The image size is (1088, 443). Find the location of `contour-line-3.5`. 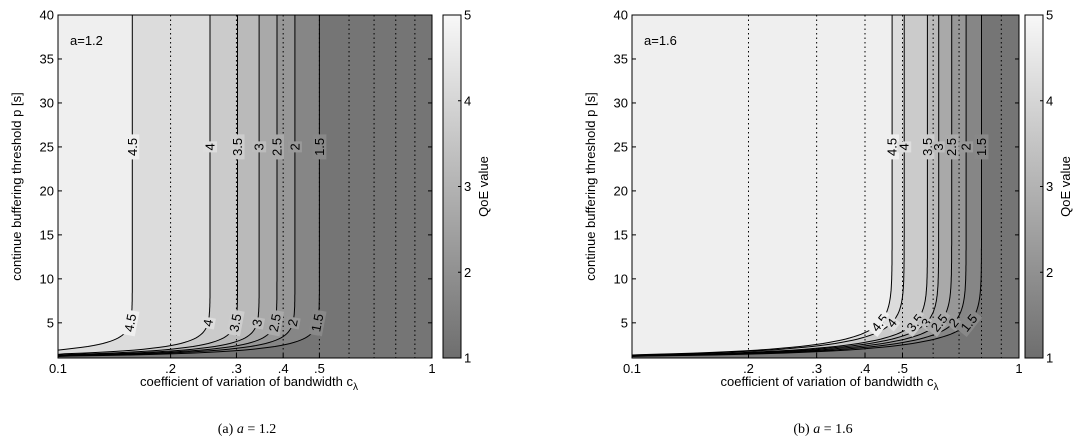

contour-line-3.5 is located at coordinates (148, 186).